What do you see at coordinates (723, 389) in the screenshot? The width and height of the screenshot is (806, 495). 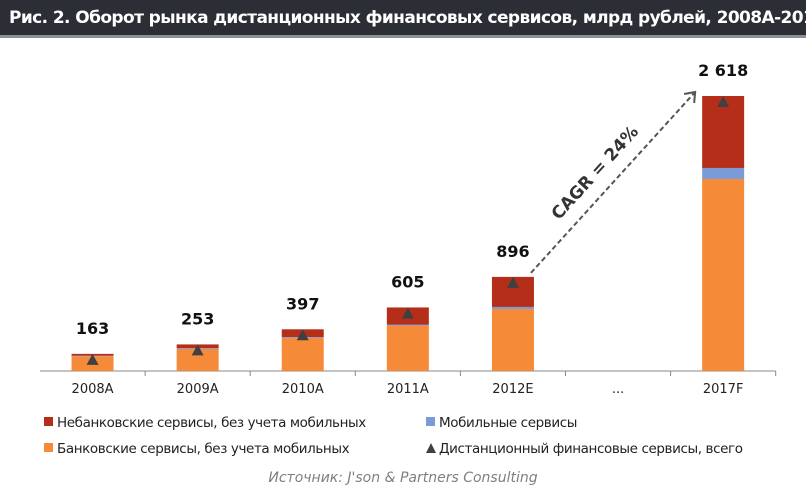 I see `x-tick-label: 2017F` at bounding box center [723, 389].